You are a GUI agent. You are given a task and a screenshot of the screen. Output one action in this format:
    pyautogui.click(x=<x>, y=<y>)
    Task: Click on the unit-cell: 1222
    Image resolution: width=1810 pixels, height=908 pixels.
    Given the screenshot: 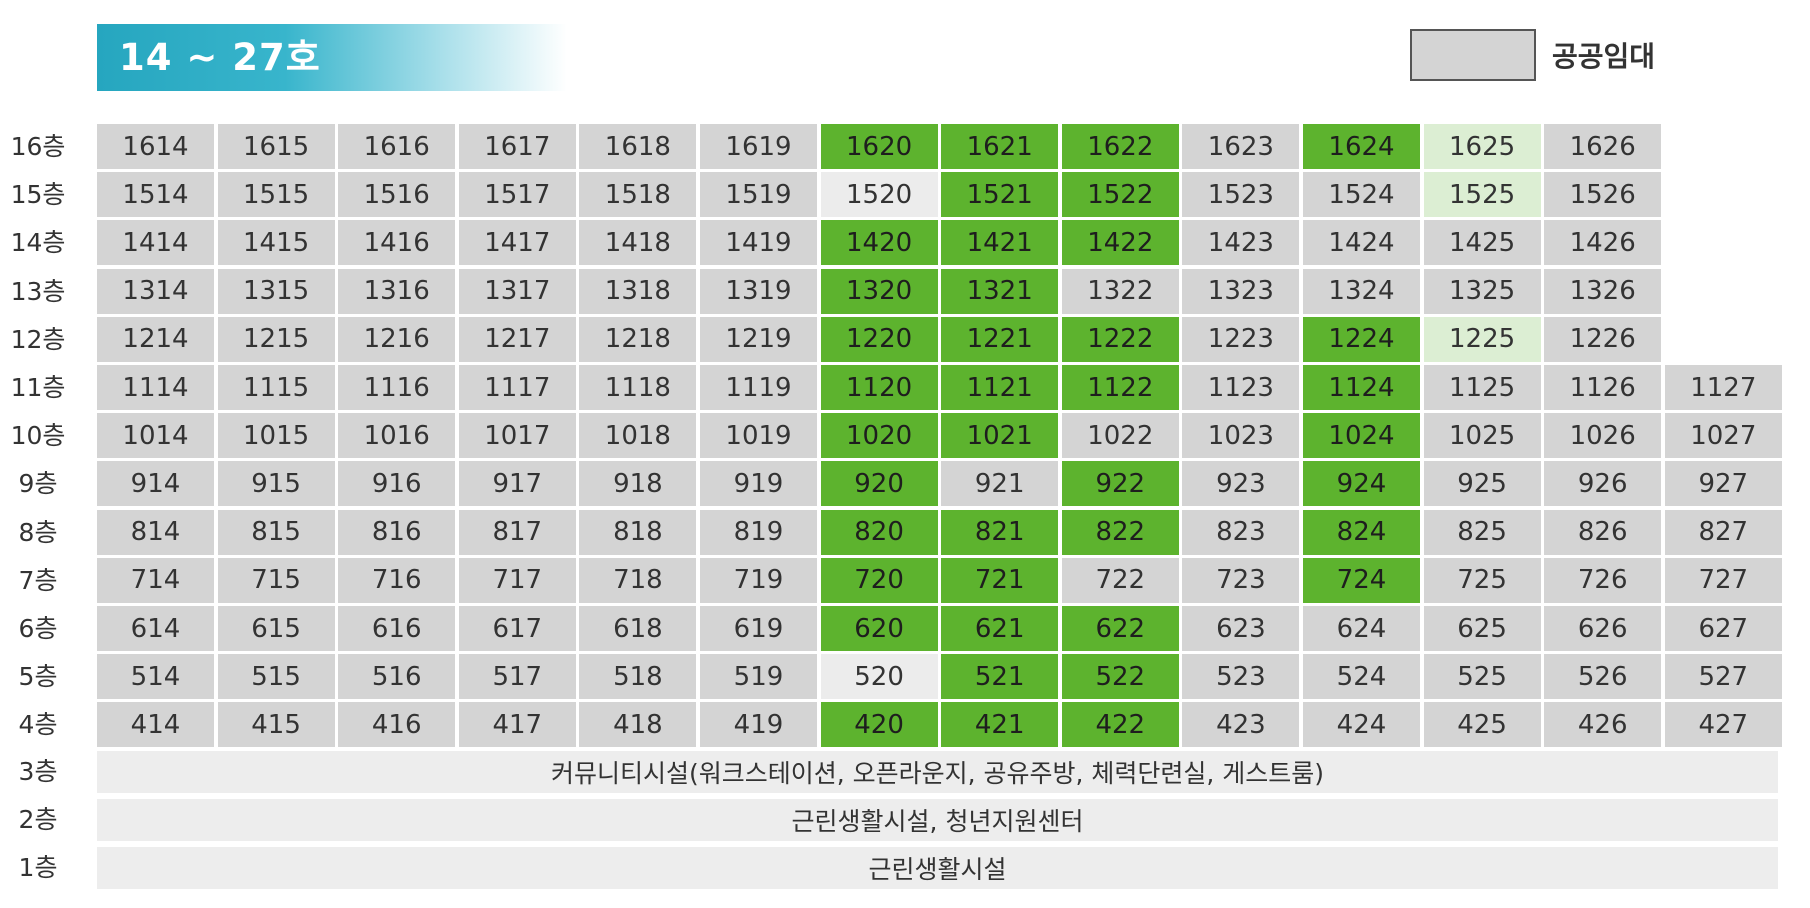 What is the action you would take?
    pyautogui.click(x=1120, y=339)
    